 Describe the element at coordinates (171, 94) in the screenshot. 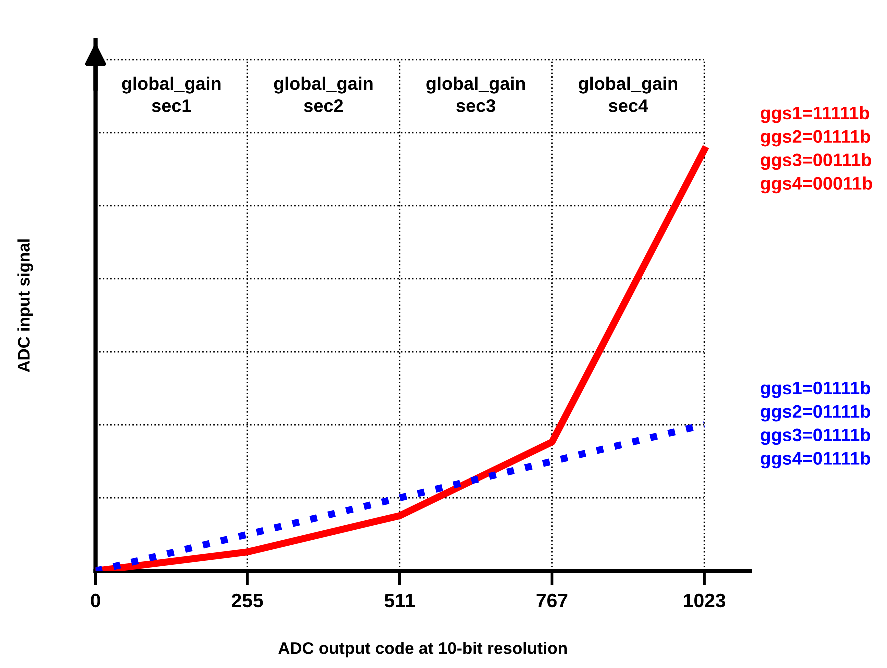

I see `text: global_gain sec1` at that location.